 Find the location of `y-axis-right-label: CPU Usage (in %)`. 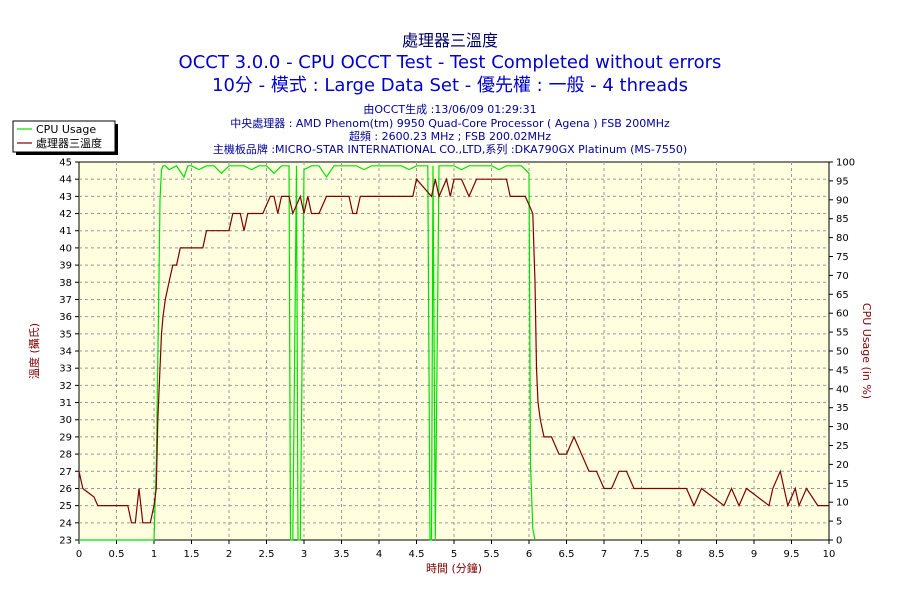

y-axis-right-label: CPU Usage (in %) is located at coordinates (866, 351).